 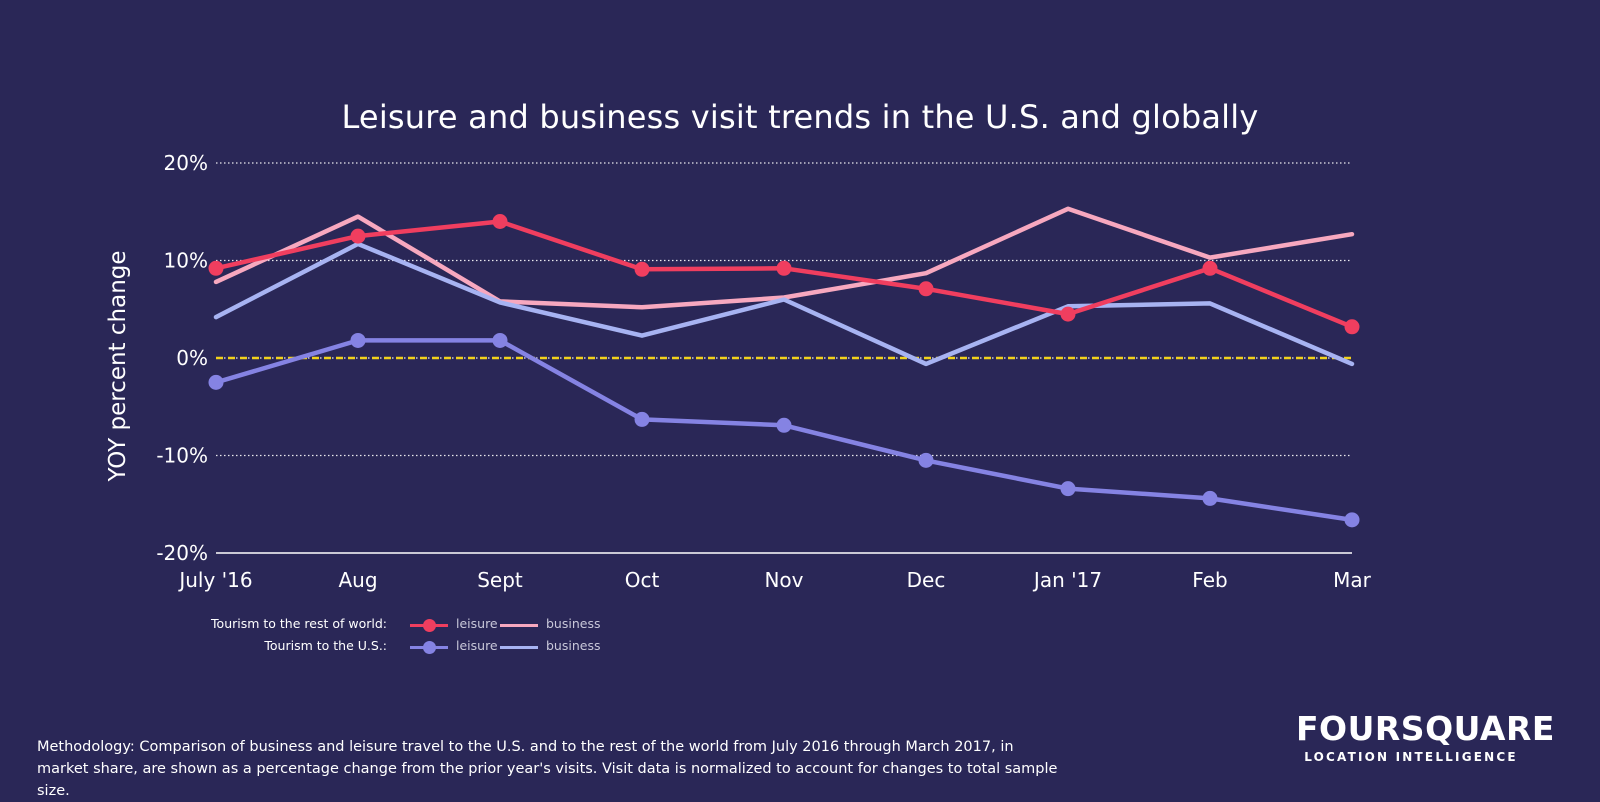 I want to click on x-tick-label: Nov, so click(x=783, y=580).